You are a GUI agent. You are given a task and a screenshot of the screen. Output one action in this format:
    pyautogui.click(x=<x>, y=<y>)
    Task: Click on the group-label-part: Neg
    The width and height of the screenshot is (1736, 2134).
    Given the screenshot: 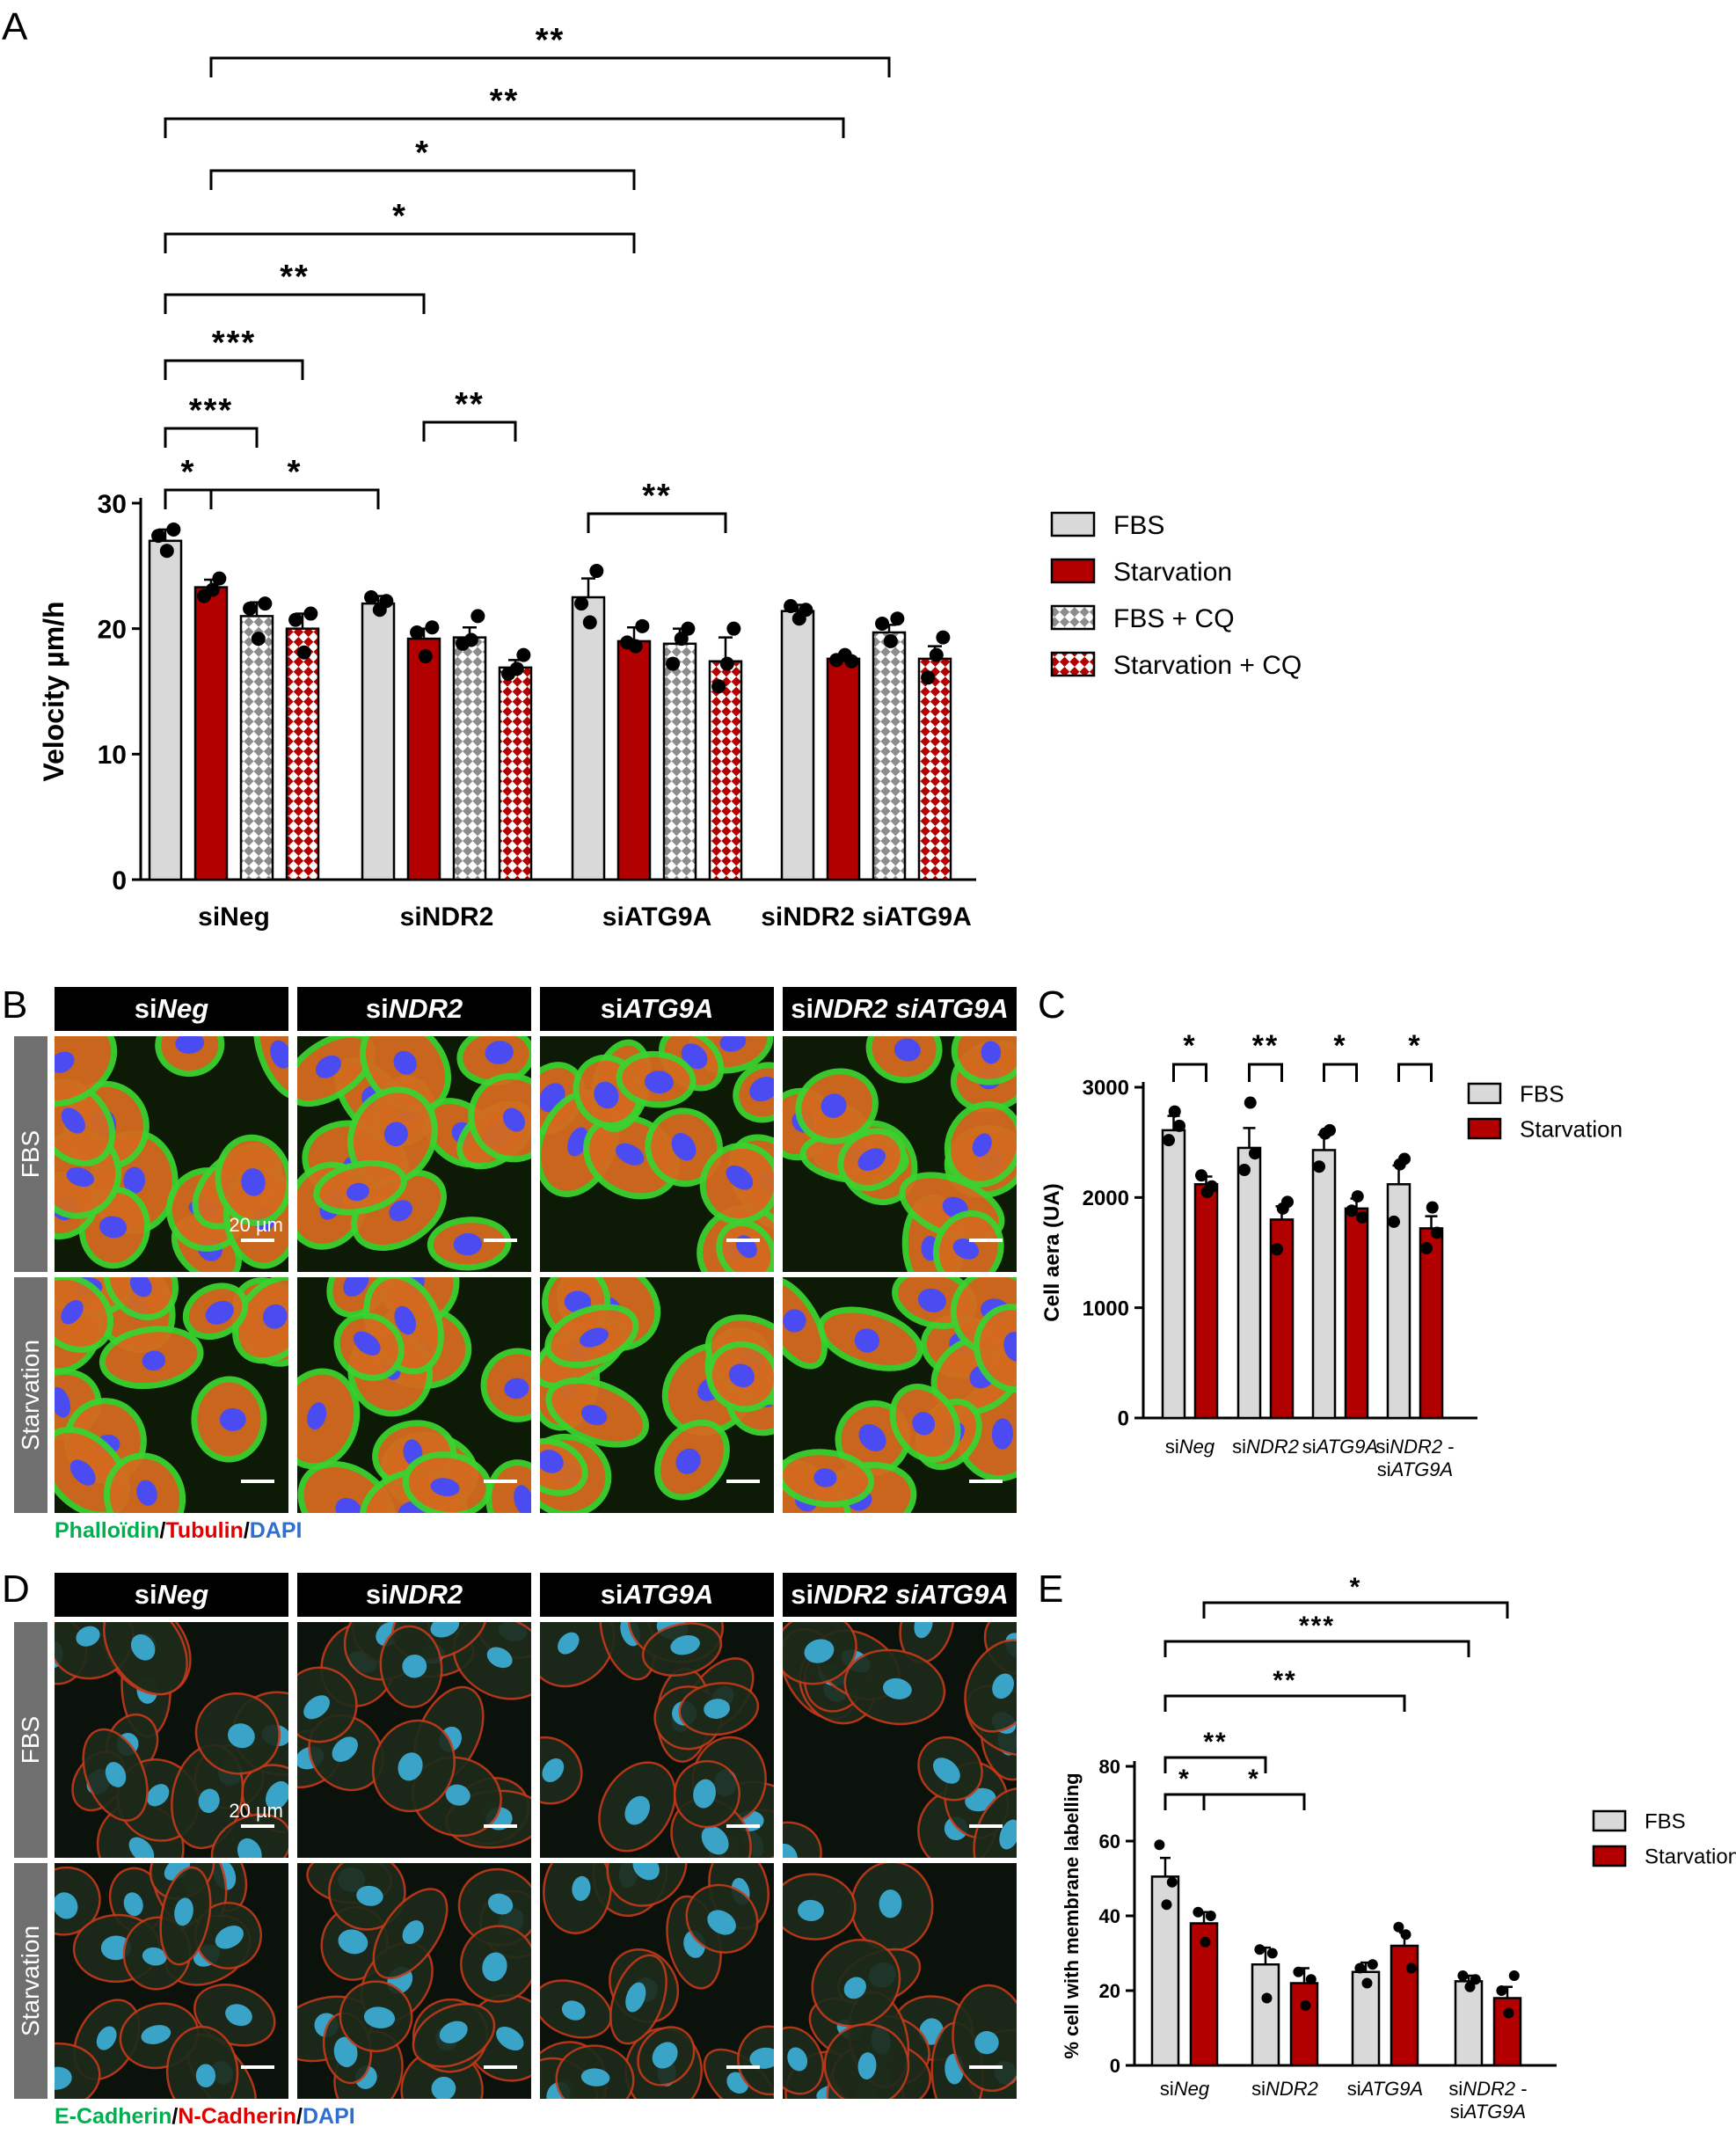 What is the action you would take?
    pyautogui.click(x=1192, y=2089)
    